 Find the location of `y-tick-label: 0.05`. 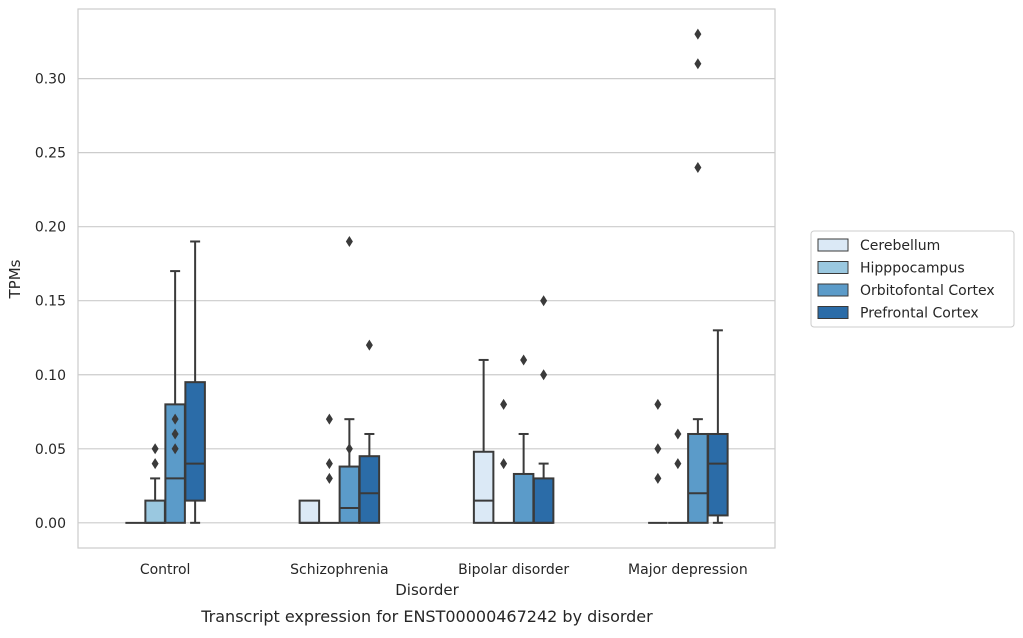

y-tick-label: 0.05 is located at coordinates (50, 450).